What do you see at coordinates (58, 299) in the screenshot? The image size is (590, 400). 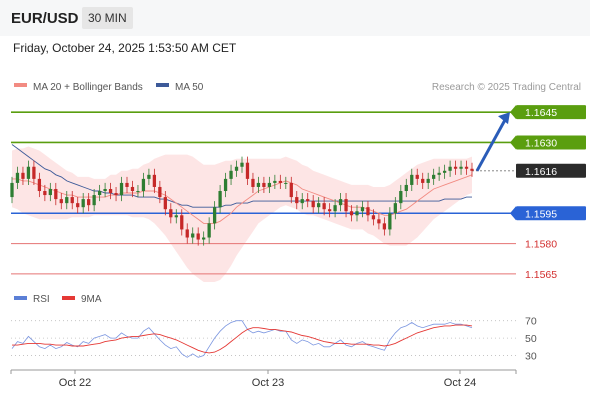 I see `rsi-legend: RSI 9MA` at bounding box center [58, 299].